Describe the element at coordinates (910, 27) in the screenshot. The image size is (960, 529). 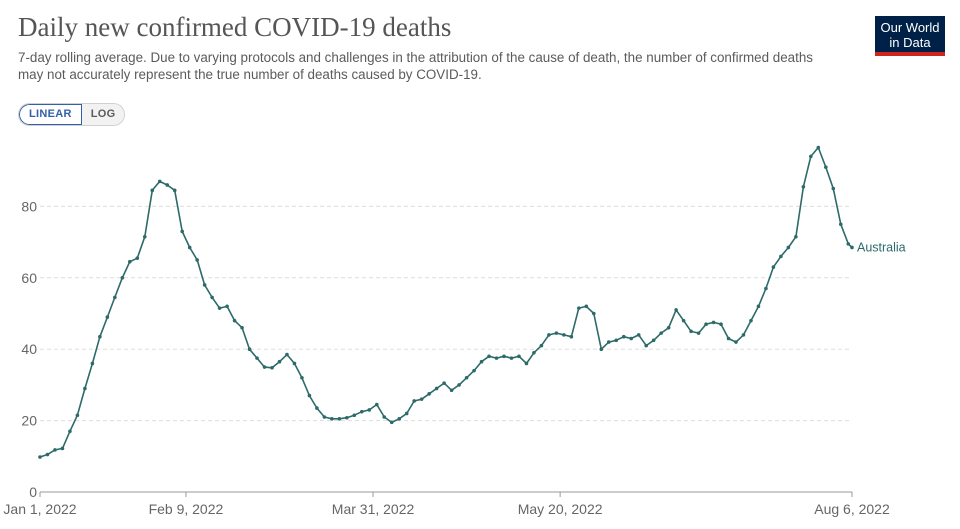
I see `logo-line-1: Our World` at that location.